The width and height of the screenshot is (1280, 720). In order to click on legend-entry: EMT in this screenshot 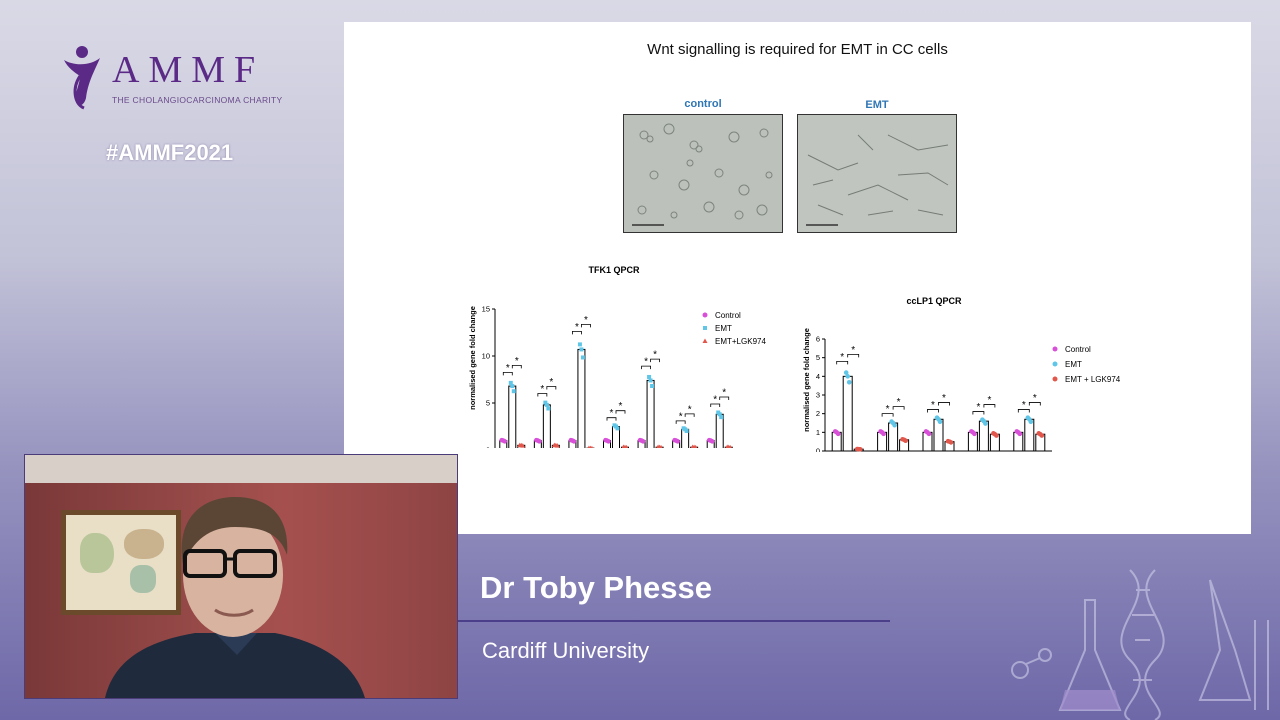, I will do `click(723, 328)`.